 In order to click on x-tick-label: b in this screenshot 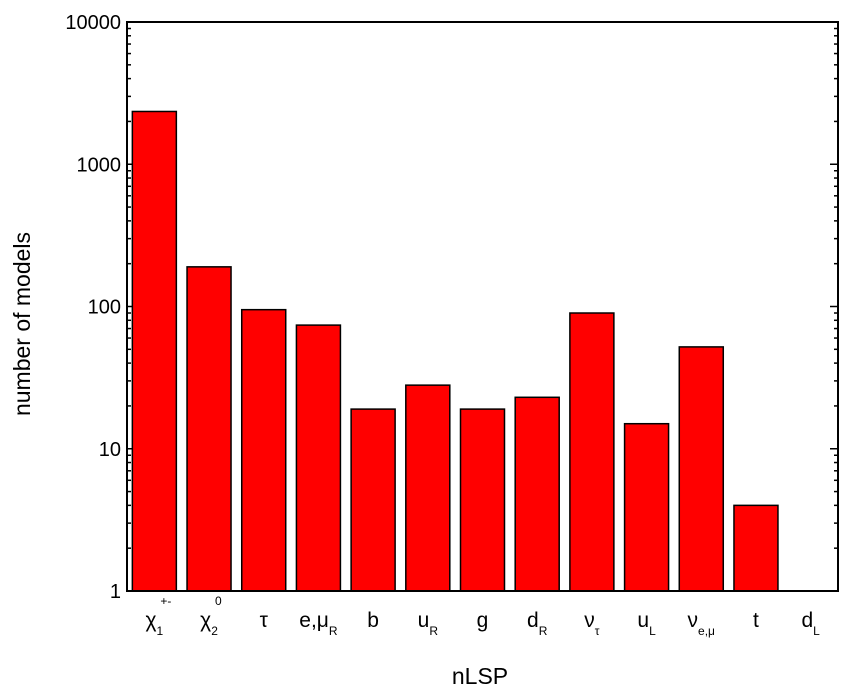, I will do `click(373, 620)`.